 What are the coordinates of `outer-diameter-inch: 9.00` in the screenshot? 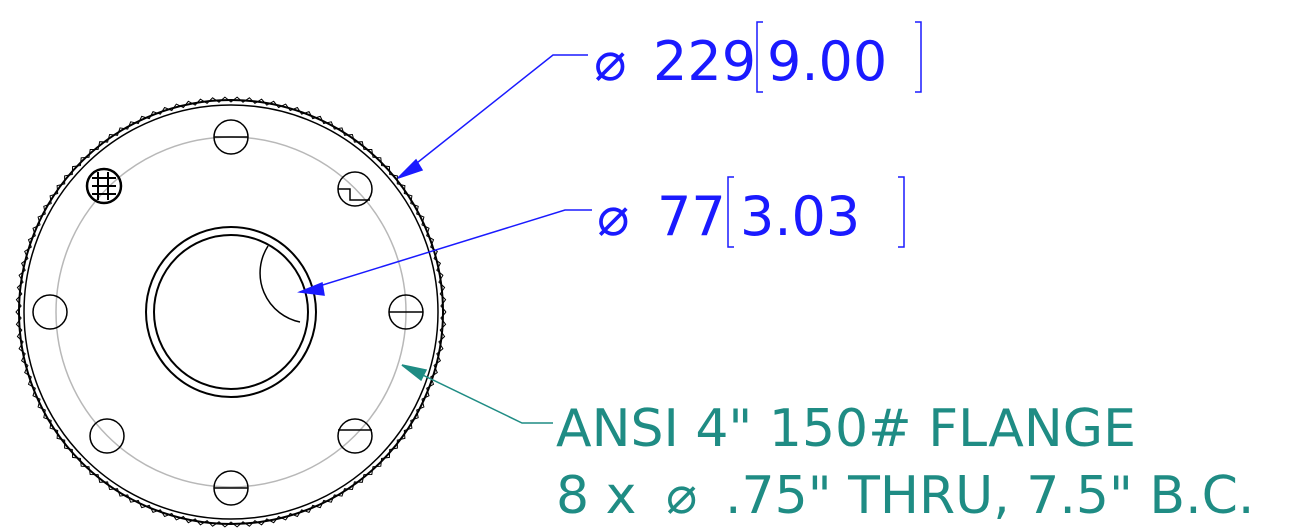 It's located at (827, 61).